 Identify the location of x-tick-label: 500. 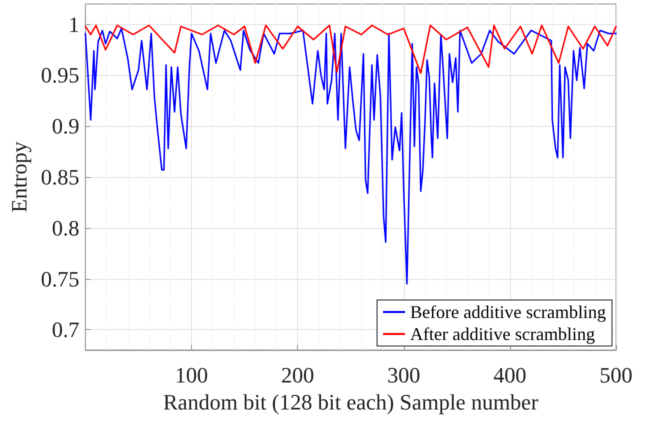
(616, 375).